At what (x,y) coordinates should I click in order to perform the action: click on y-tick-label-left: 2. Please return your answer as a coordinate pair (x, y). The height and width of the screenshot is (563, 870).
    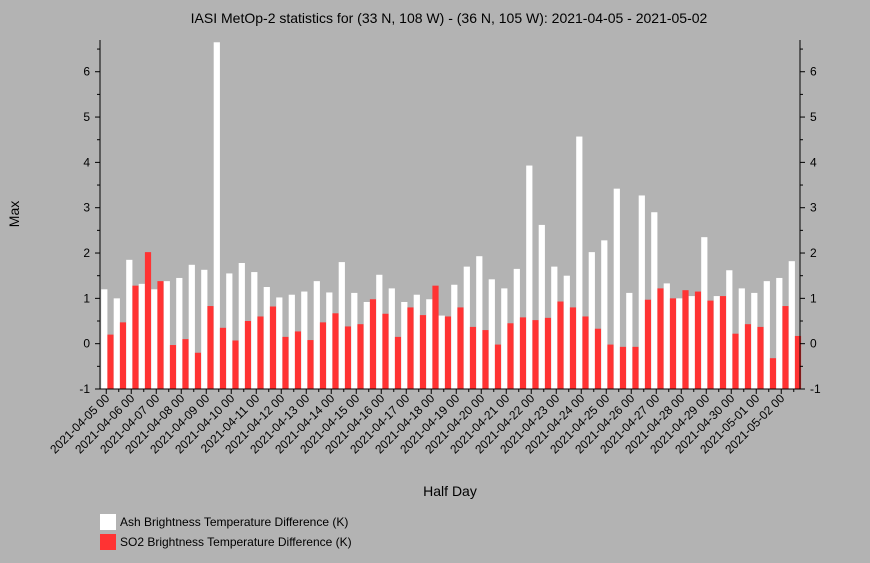
    Looking at the image, I should click on (86, 253).